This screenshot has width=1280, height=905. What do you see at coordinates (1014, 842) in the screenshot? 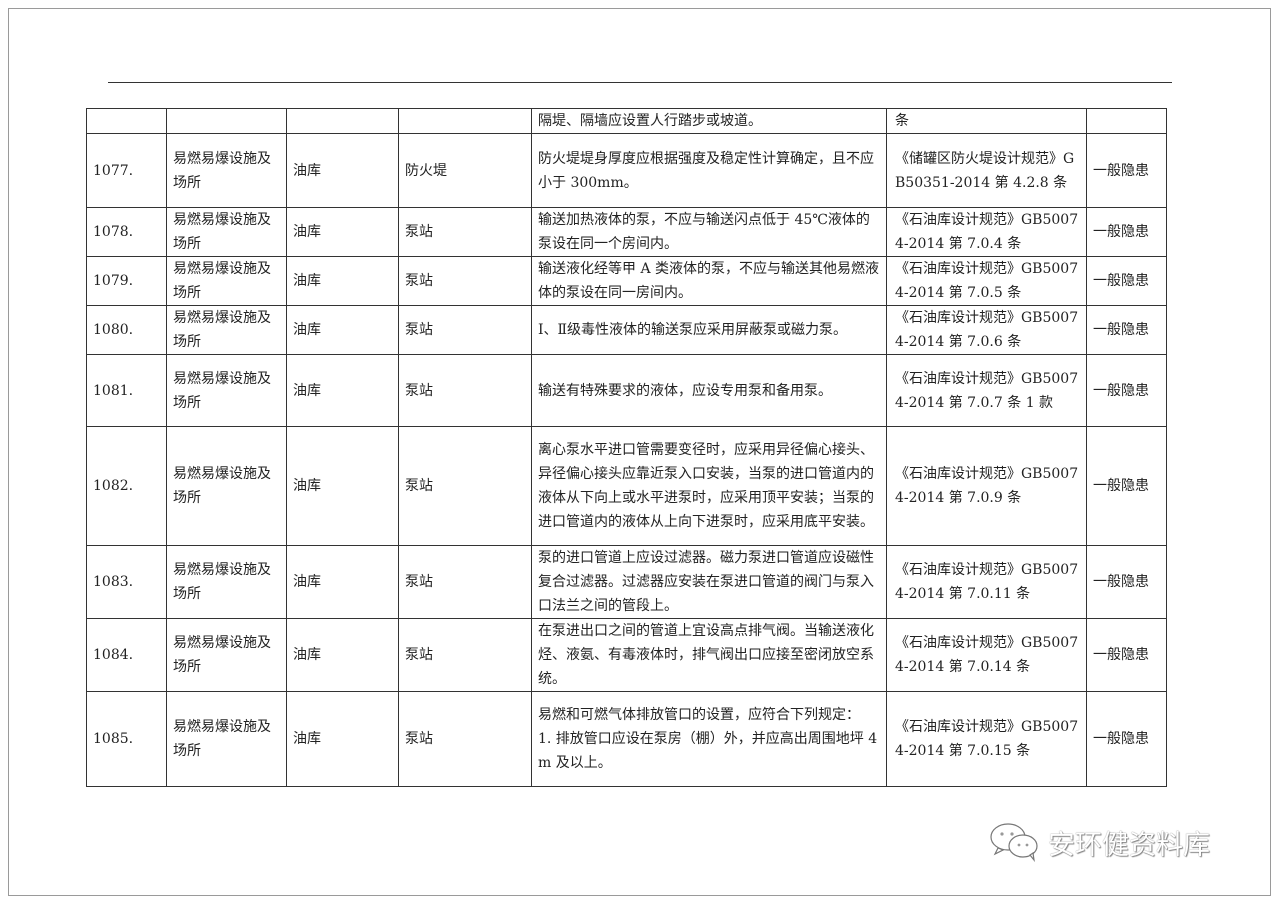
I see `wechat-icon` at bounding box center [1014, 842].